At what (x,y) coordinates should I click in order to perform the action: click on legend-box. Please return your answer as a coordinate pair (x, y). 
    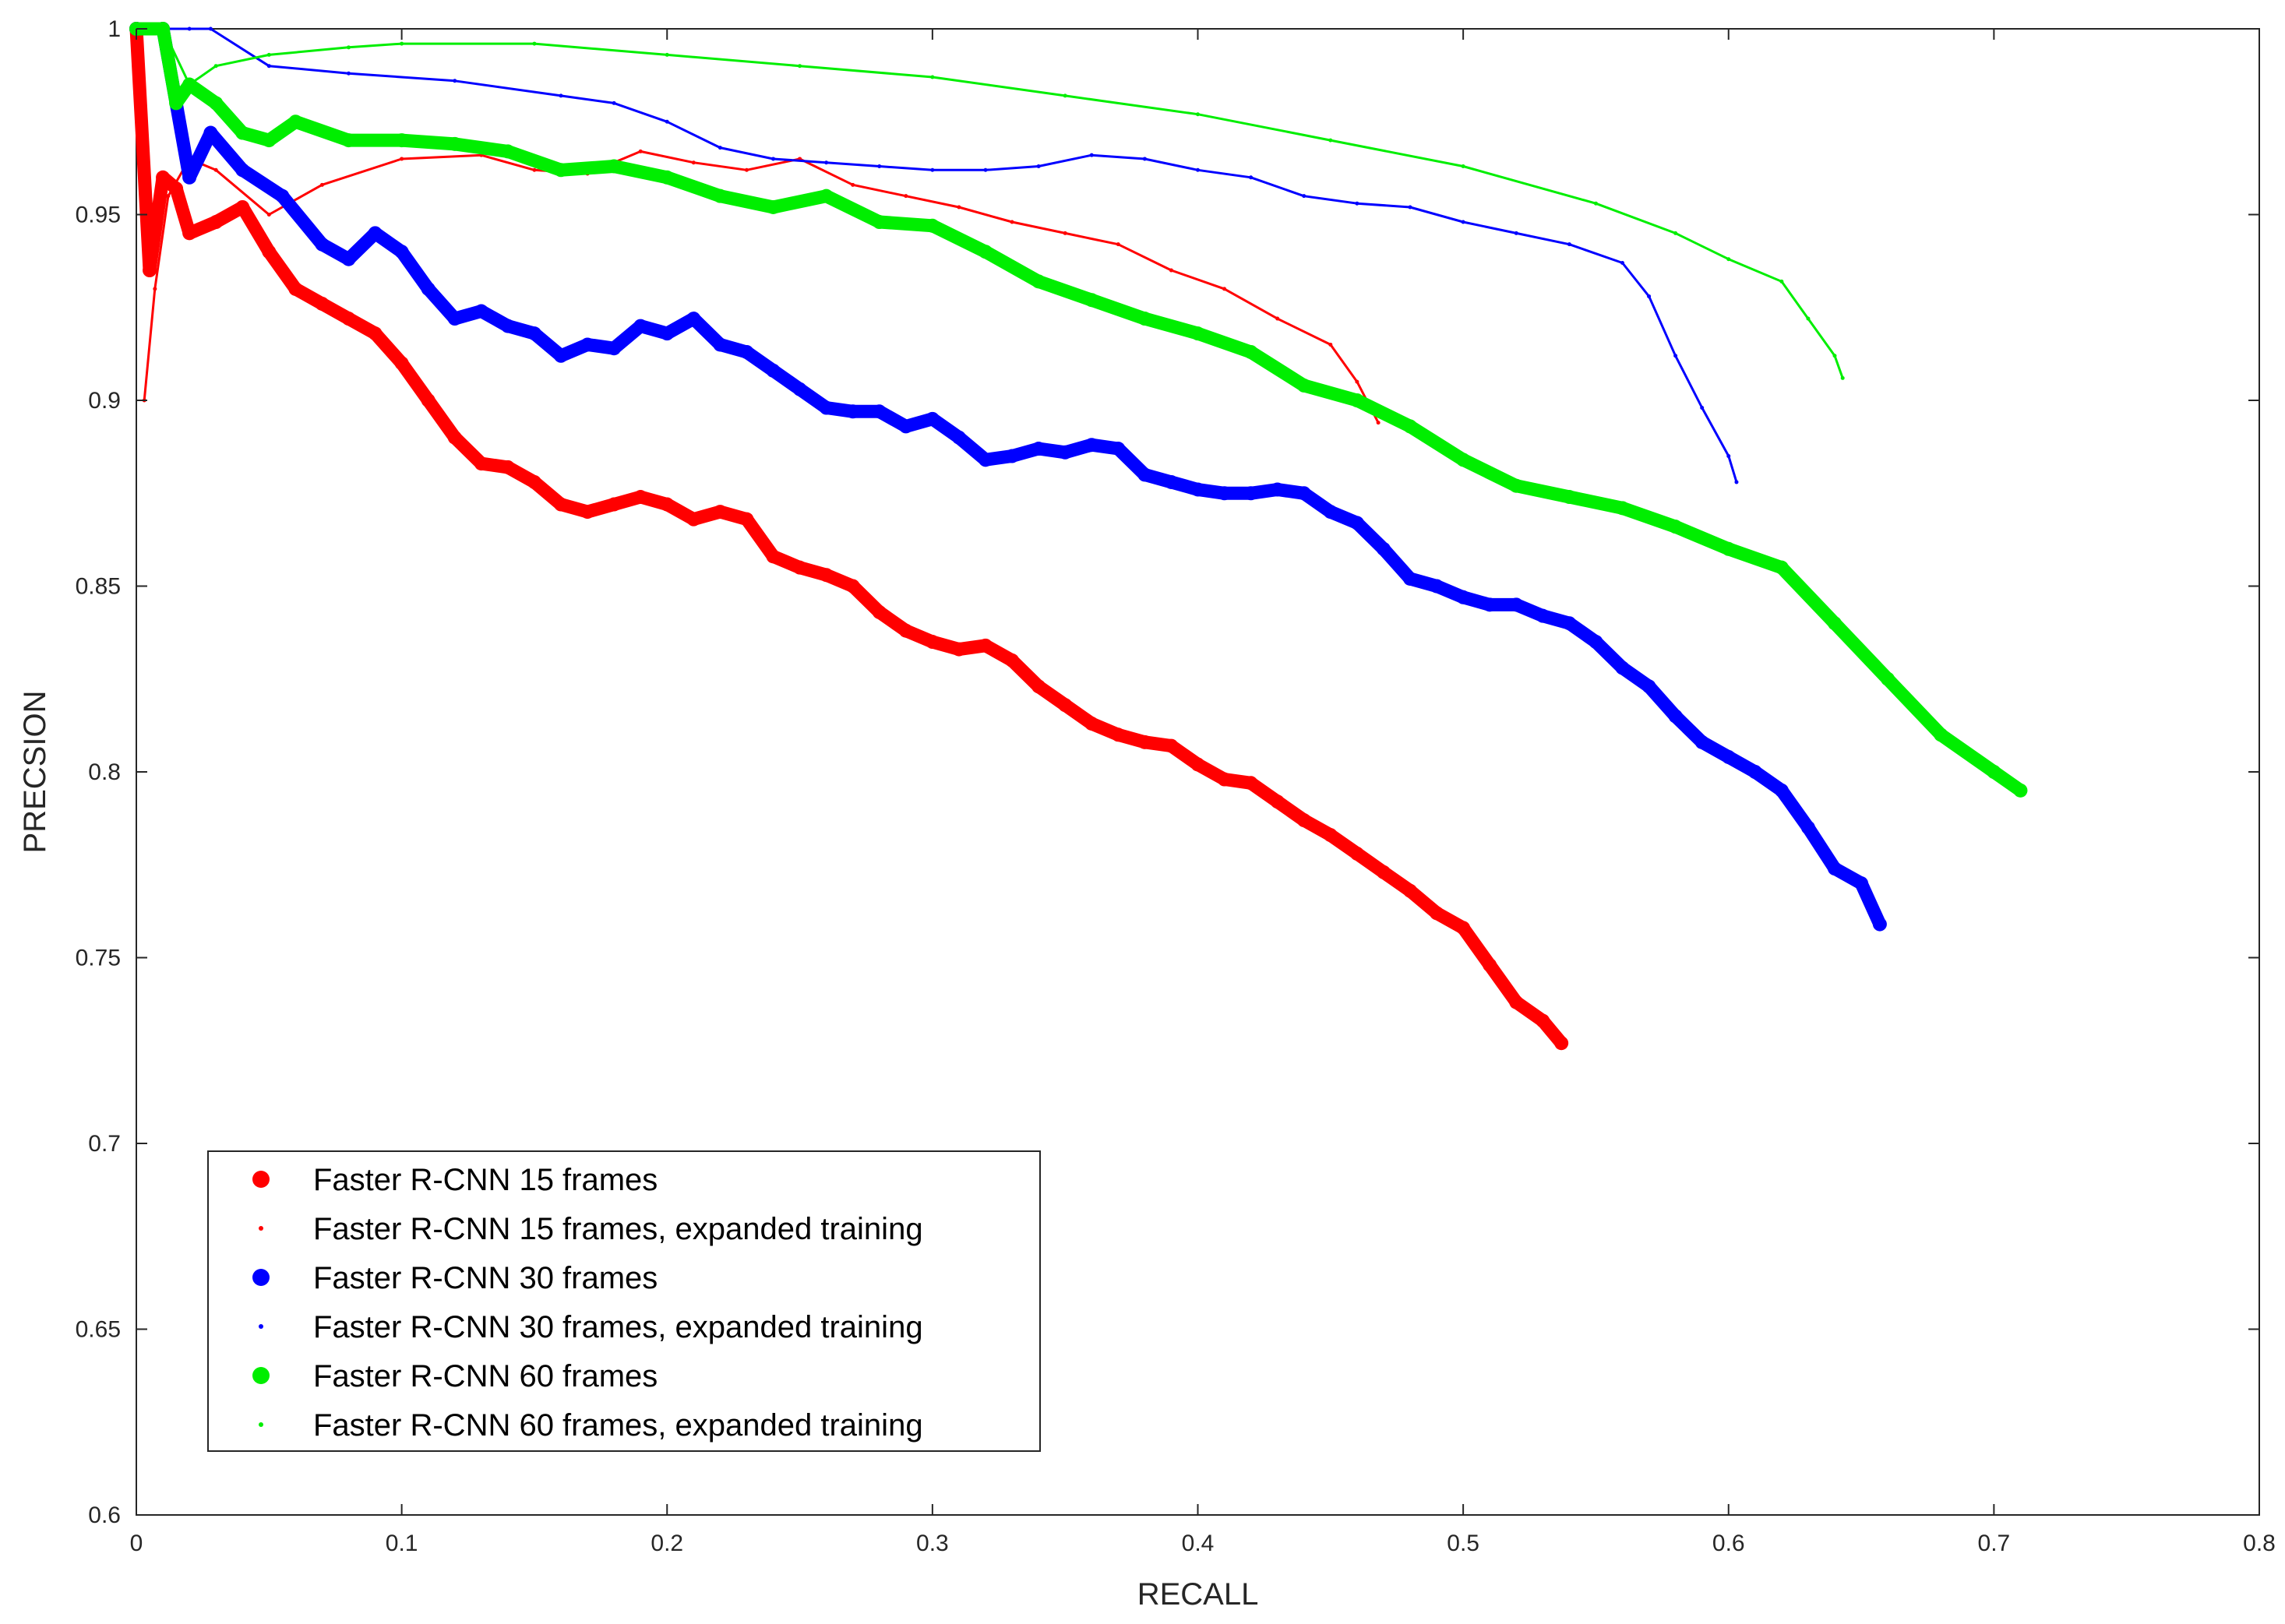
    Looking at the image, I should click on (624, 1301).